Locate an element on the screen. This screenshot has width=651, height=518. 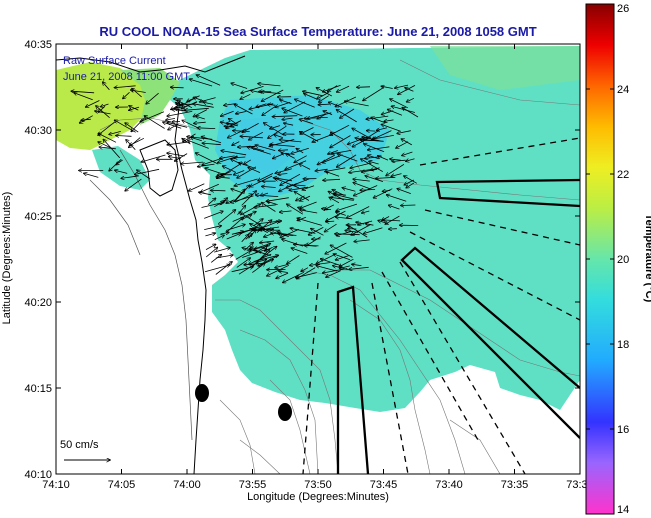
colorbar-tick-label: 18 is located at coordinates (623, 345).